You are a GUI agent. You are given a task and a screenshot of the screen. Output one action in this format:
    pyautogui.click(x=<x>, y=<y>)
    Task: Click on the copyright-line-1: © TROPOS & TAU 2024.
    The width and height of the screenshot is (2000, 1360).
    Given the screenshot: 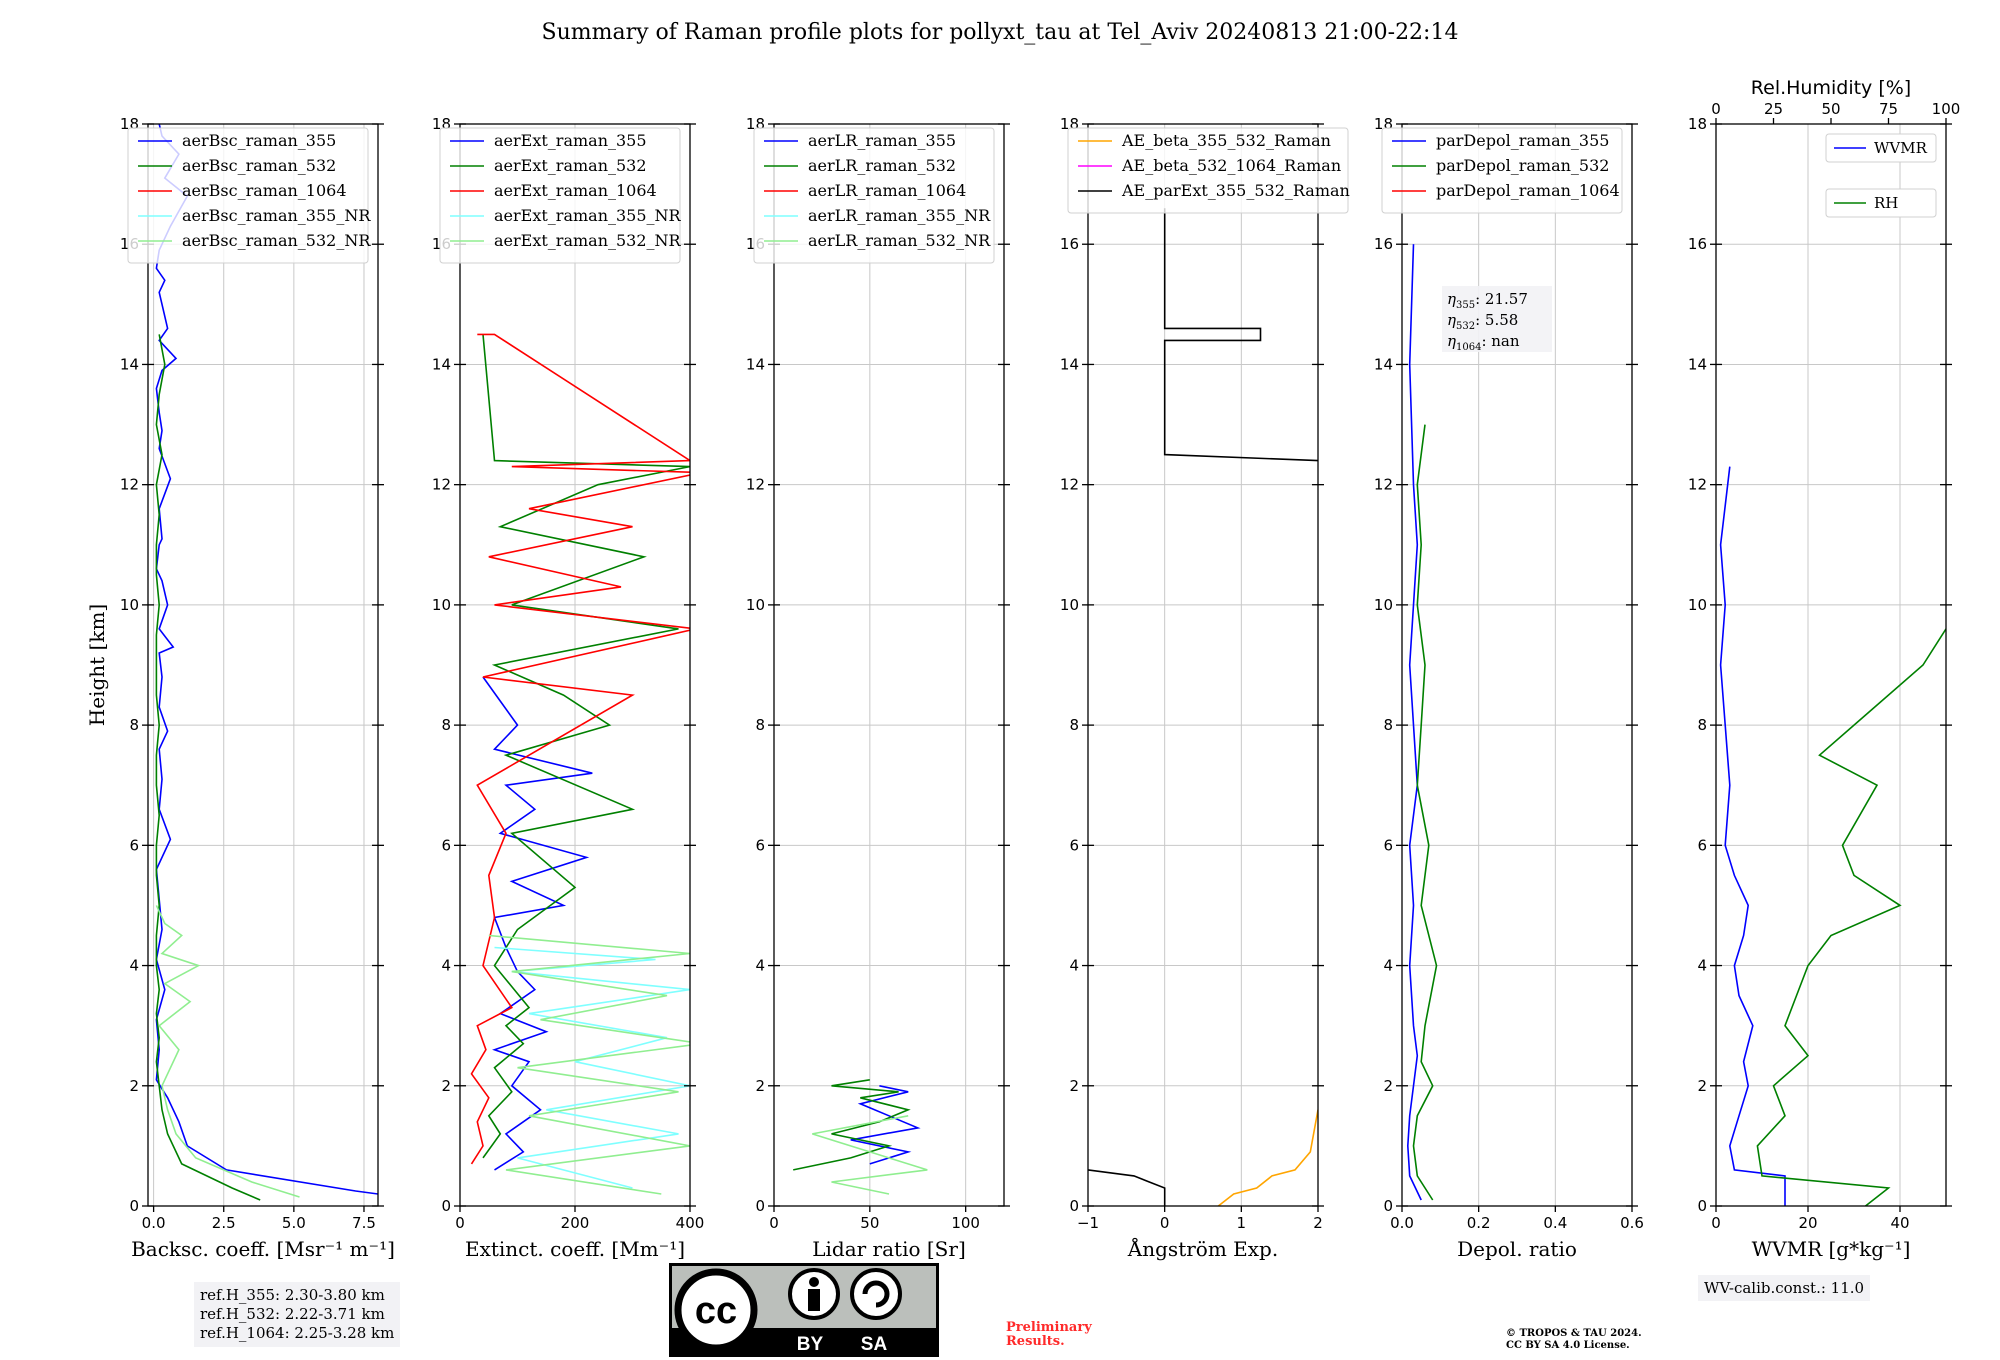 What is the action you would take?
    pyautogui.click(x=1574, y=1333)
    